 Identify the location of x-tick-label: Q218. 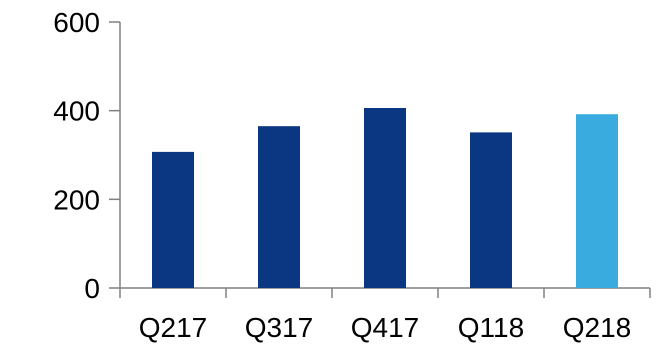
(597, 327).